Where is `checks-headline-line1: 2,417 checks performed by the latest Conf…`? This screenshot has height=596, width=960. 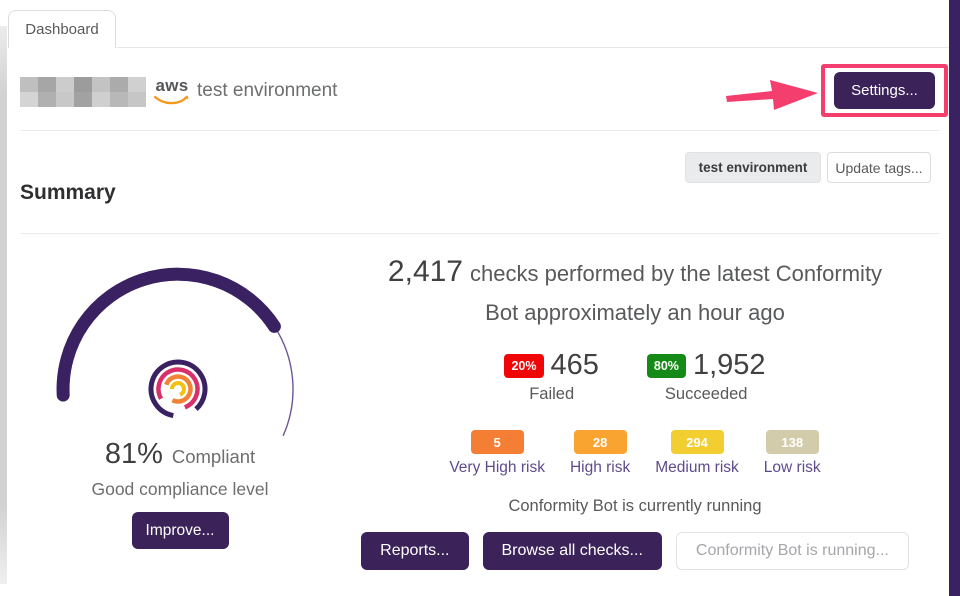 checks-headline-line1: 2,417 checks performed by the latest Conf… is located at coordinates (635, 272).